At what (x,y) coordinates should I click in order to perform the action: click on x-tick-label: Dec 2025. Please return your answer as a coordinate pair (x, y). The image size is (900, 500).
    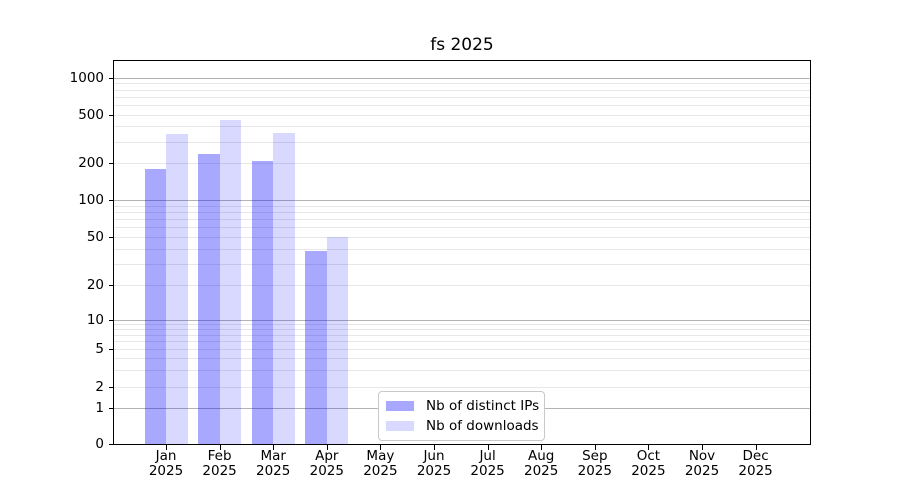
    Looking at the image, I should click on (756, 464).